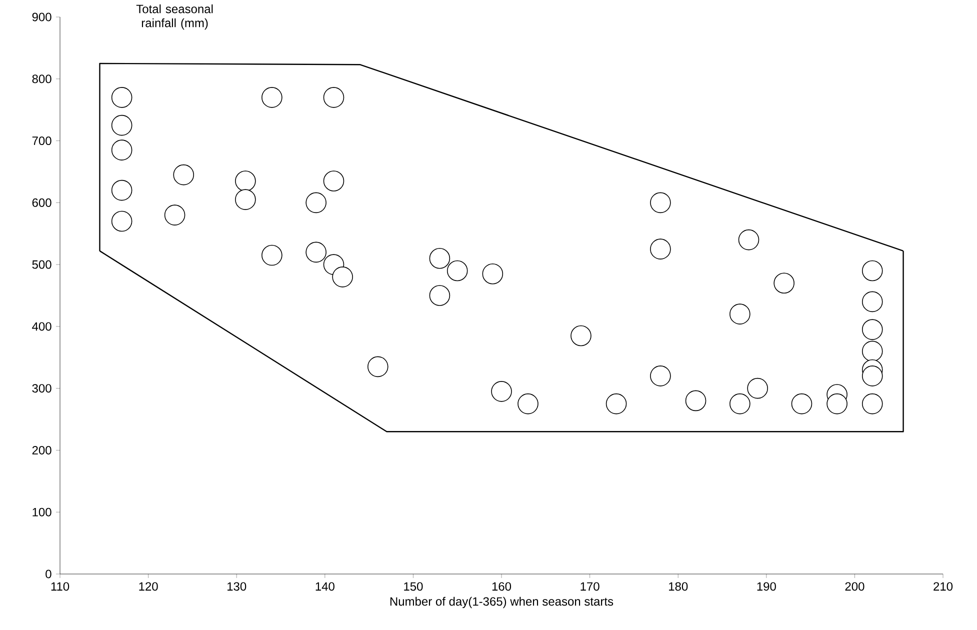  Describe the element at coordinates (766, 586) in the screenshot. I see `x-tick-label: 190` at that location.